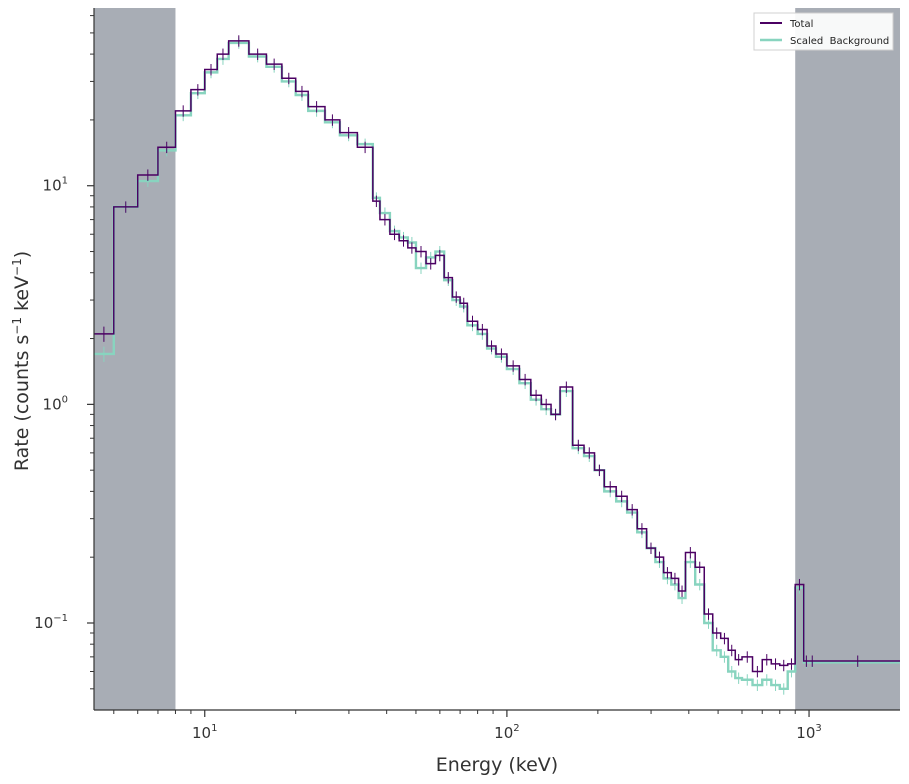 This screenshot has height=784, width=909. I want to click on legend-label-background: Scaled Background, so click(839, 41).